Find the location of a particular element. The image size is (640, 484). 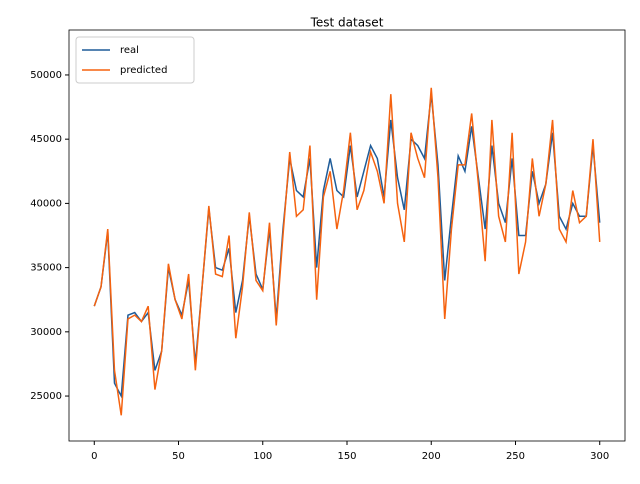

y-tick-label: 50000 is located at coordinates (46, 75).